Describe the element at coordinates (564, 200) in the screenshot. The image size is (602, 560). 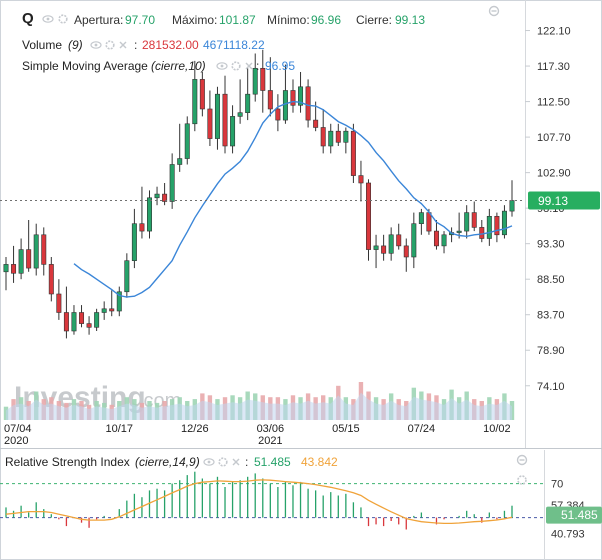
I see `last-price-tag: 99.13` at that location.